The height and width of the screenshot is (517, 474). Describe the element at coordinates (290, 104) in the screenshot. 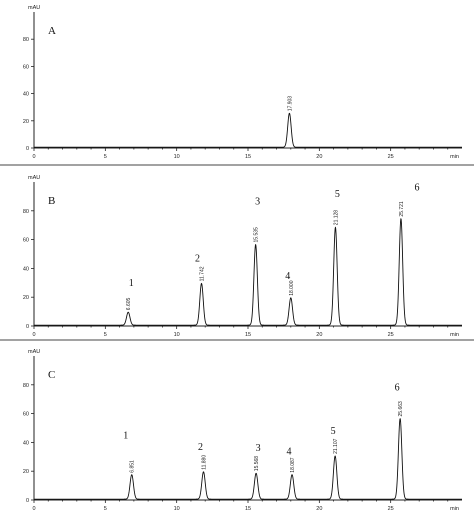

I see `peak-retention-time: 17.903` at that location.